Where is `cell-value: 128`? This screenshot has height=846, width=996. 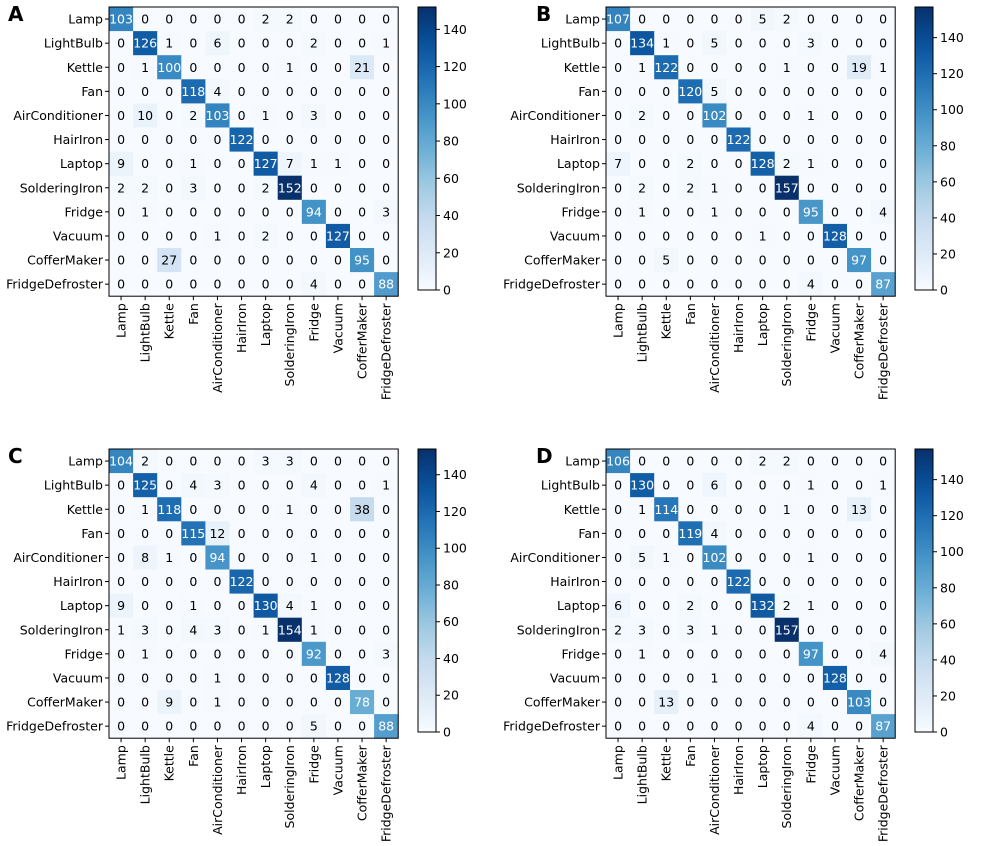
cell-value: 128 is located at coordinates (835, 677).